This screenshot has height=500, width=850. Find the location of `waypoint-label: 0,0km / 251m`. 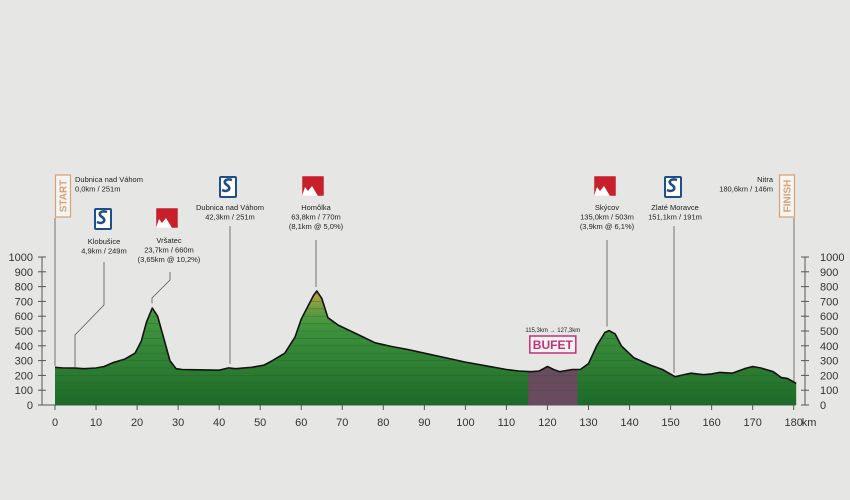

waypoint-label: 0,0km / 251m is located at coordinates (97, 189).